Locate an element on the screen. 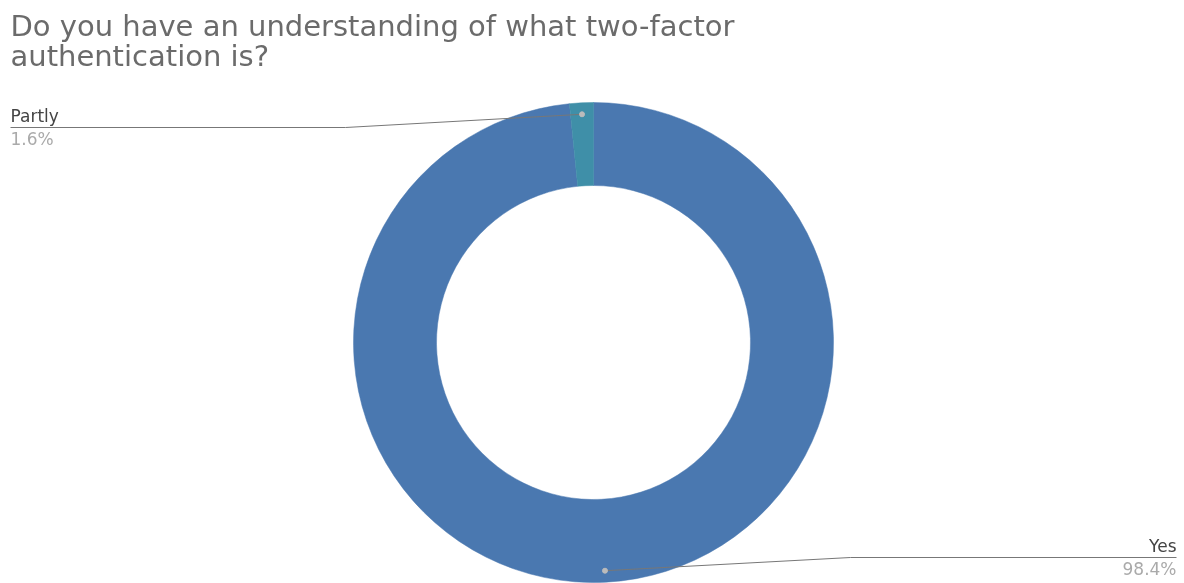 The width and height of the screenshot is (1184, 583). data-label: 1.6% is located at coordinates (32, 138).